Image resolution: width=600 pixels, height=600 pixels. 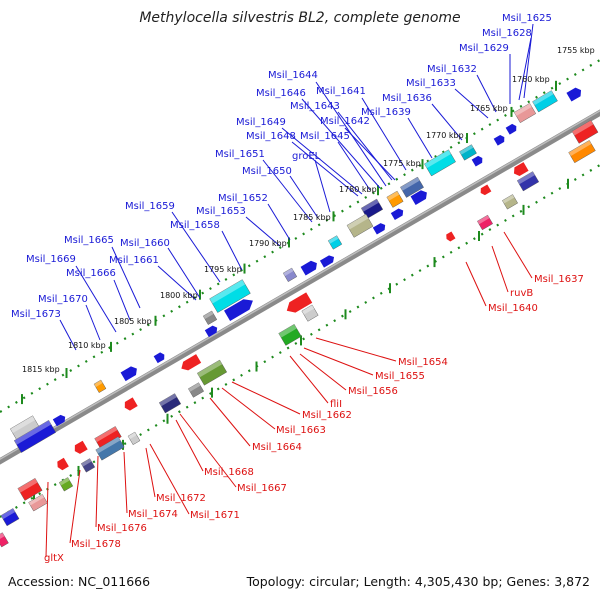 I want to click on gene-label: Msil_1659, so click(x=150, y=206).